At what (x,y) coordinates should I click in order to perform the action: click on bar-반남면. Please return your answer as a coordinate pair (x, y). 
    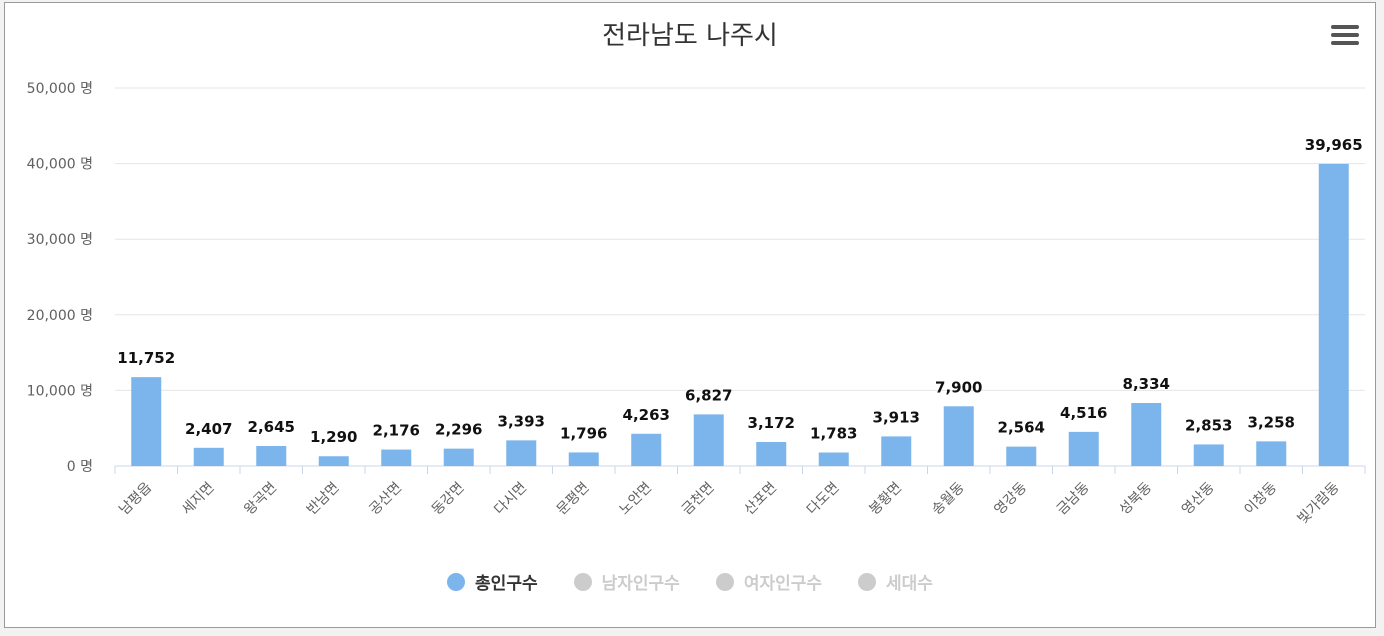
    Looking at the image, I should click on (333, 461).